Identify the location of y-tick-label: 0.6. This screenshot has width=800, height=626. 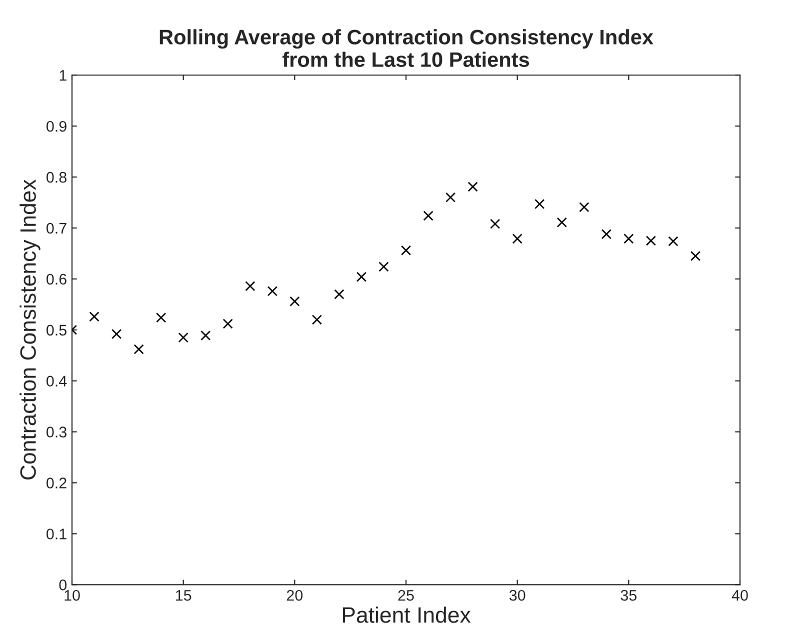
(56, 279).